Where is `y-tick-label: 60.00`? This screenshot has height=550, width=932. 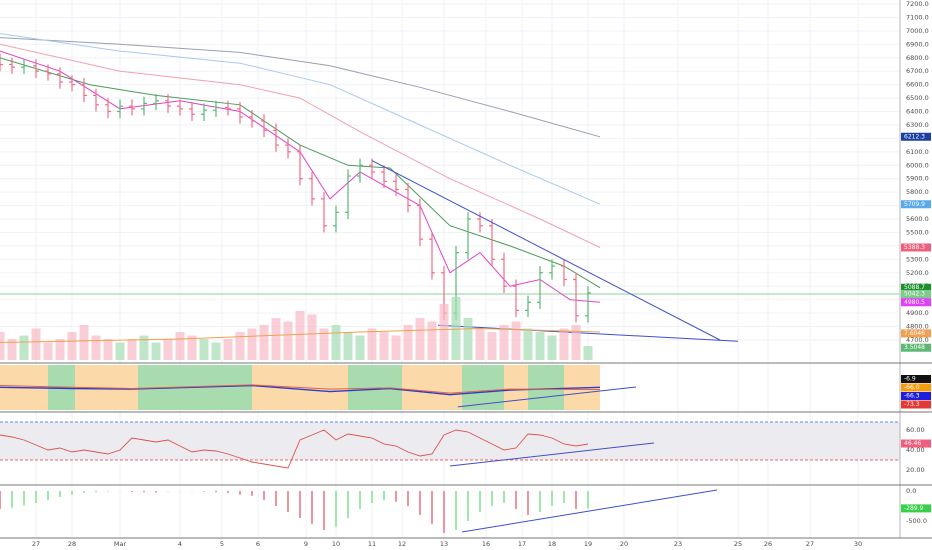 y-tick-label: 60.00 is located at coordinates (915, 430).